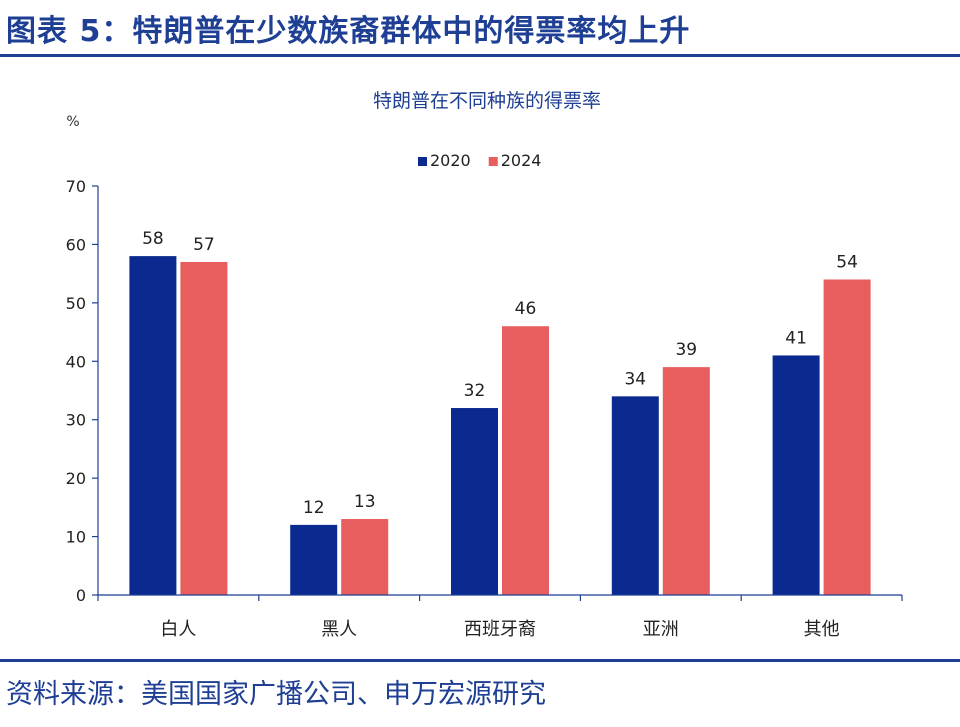 The image size is (960, 727). I want to click on y-axis-unit: %, so click(72, 122).